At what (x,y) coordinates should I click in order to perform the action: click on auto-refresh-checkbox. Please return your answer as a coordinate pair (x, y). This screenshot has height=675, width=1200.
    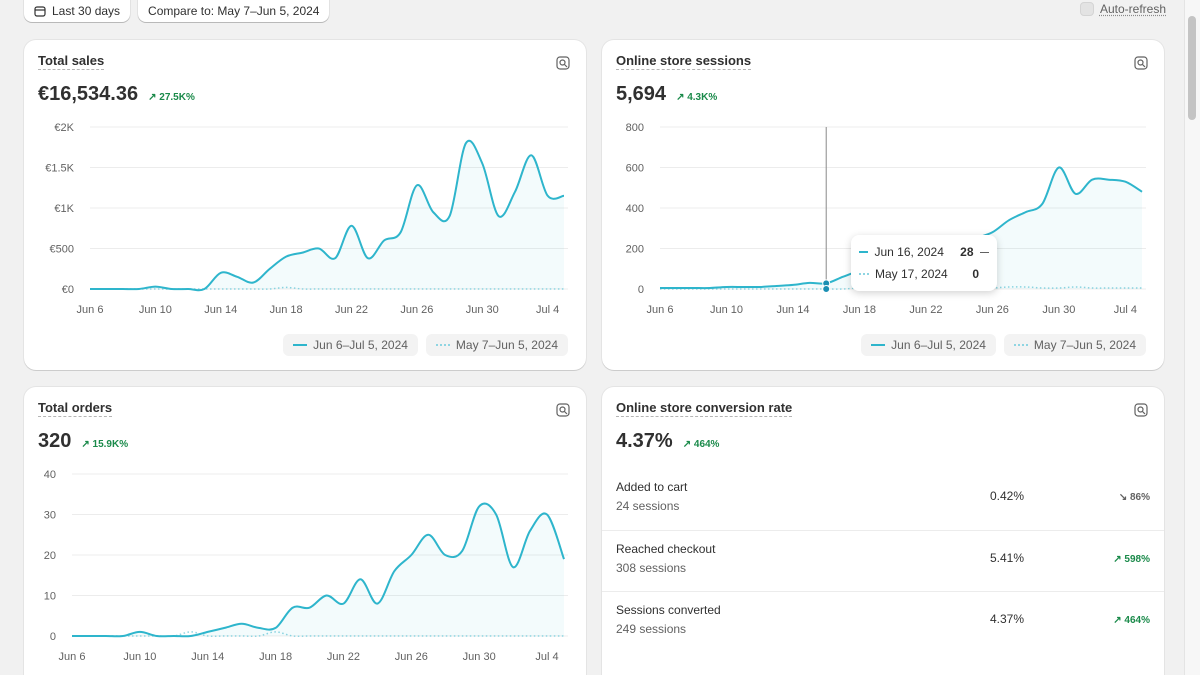
    Looking at the image, I should click on (1086, 9).